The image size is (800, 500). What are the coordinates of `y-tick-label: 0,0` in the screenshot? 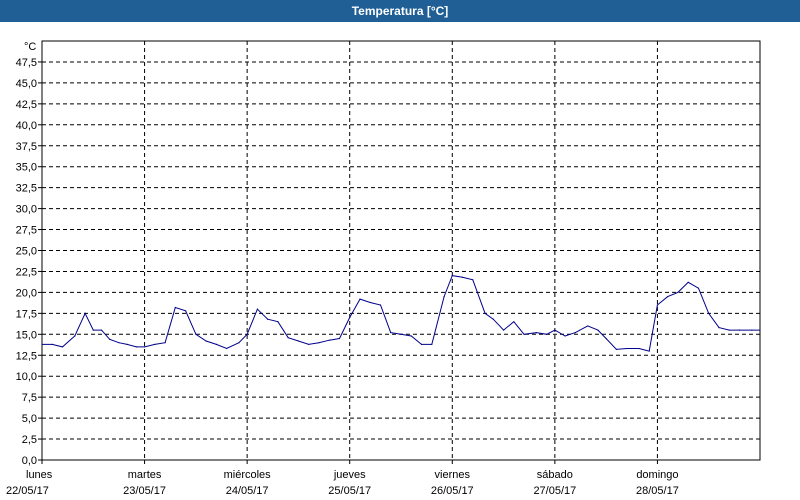 It's located at (29, 461).